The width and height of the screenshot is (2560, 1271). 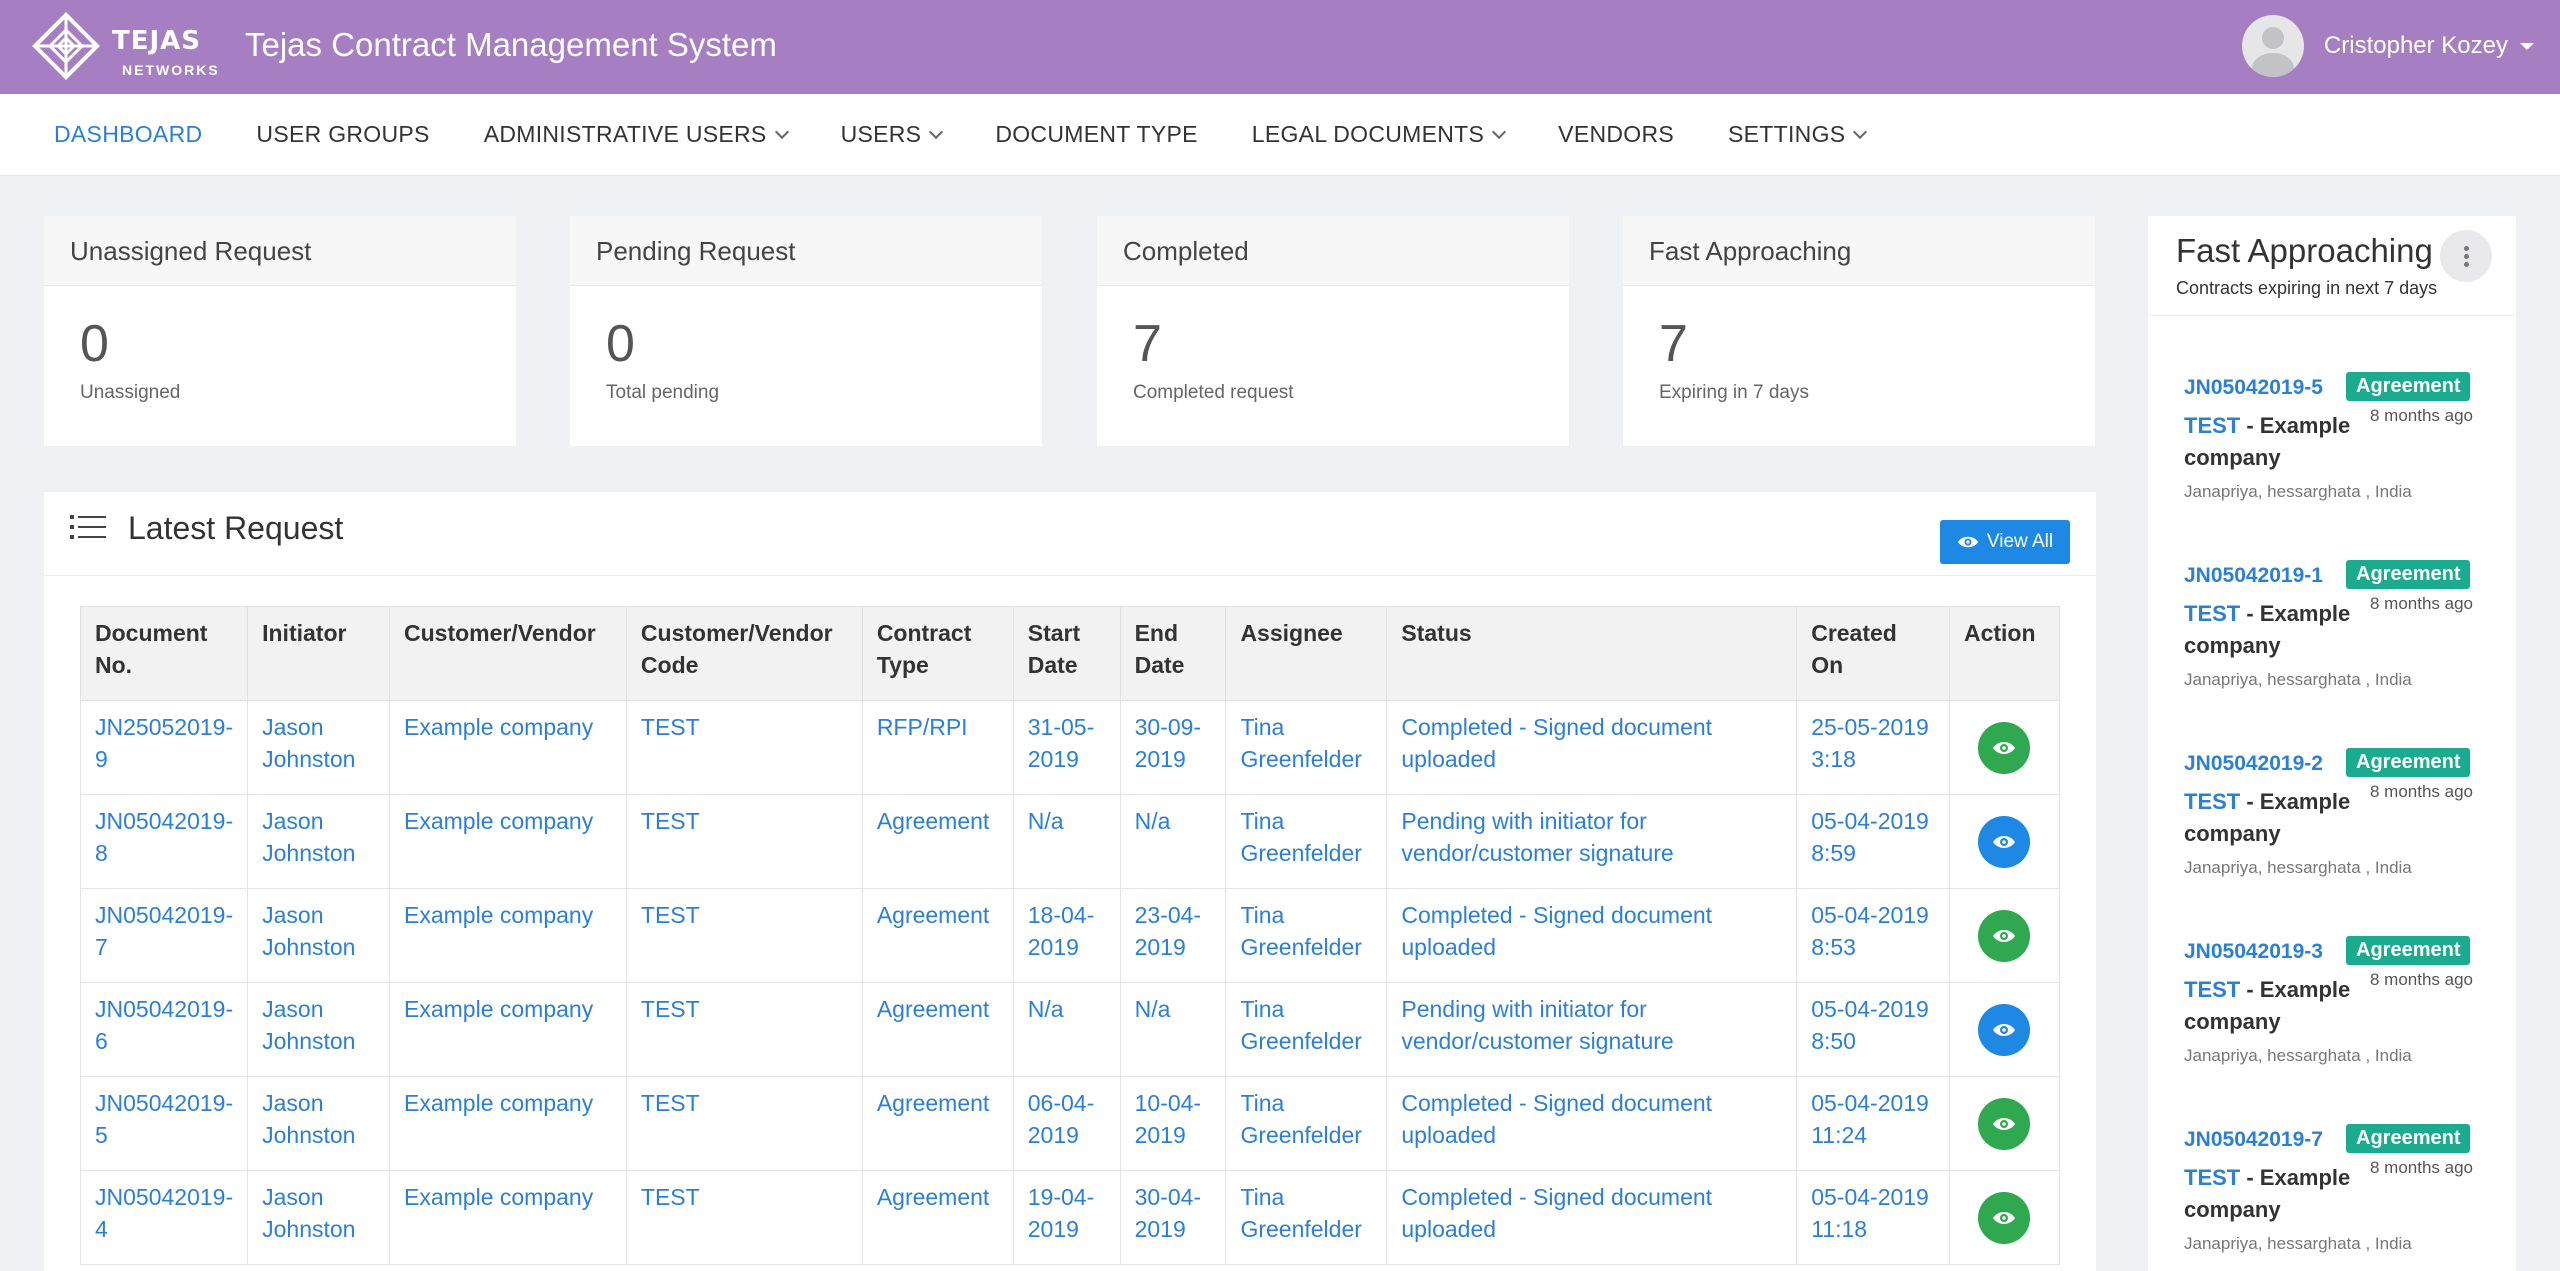 I want to click on end-date-link: 30-04-2019, so click(x=1173, y=1217).